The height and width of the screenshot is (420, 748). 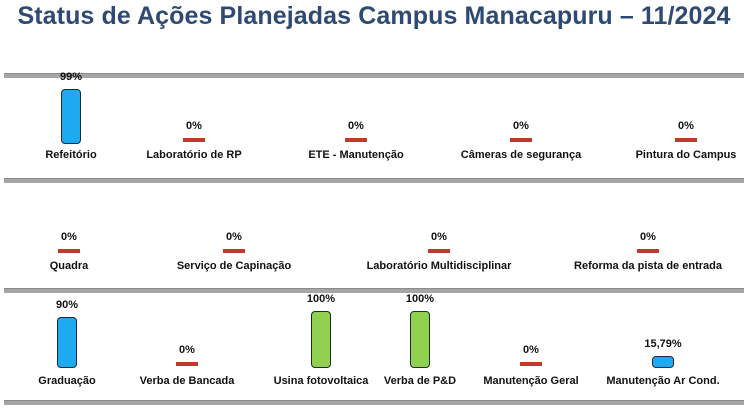 I want to click on category-label: Pintura do Campus, so click(x=686, y=155).